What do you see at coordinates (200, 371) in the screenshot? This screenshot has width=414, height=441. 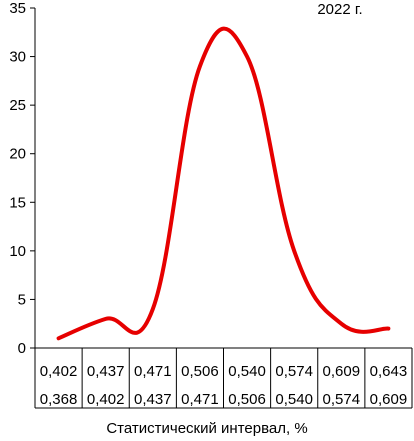 I see `x-tick-label-upper: 0,506` at bounding box center [200, 371].